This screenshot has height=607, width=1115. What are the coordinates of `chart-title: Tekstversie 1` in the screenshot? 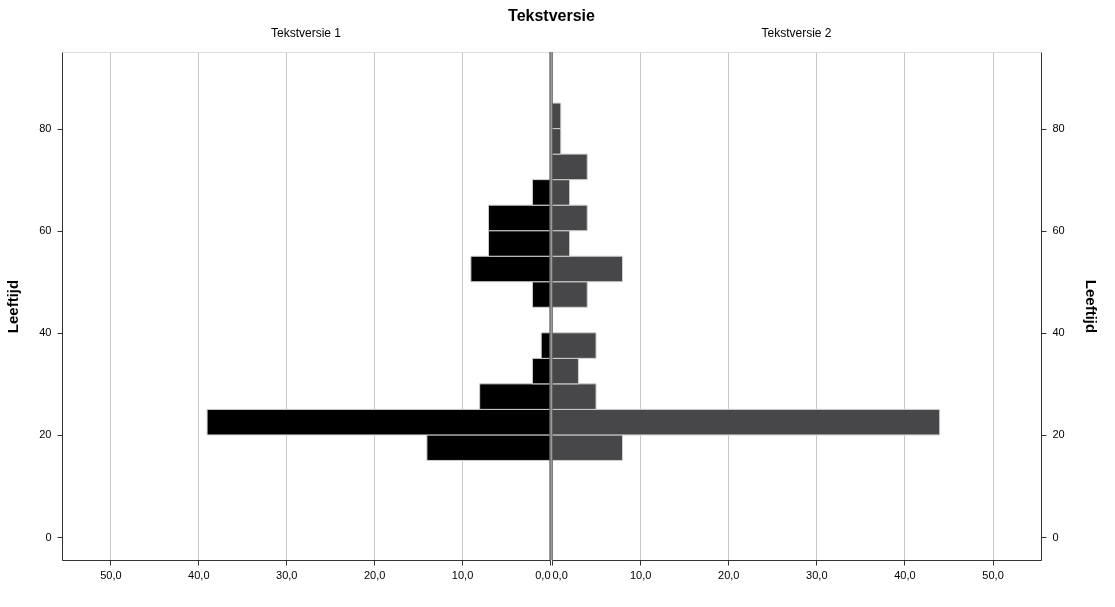 It's located at (306, 32).